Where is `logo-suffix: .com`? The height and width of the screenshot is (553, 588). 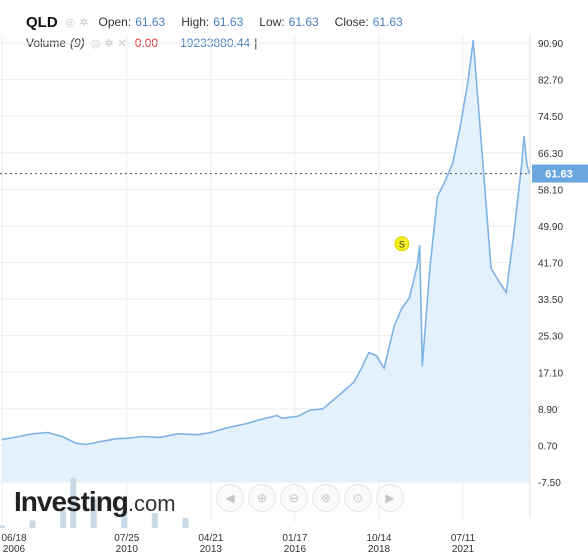 logo-suffix: .com is located at coordinates (151, 503).